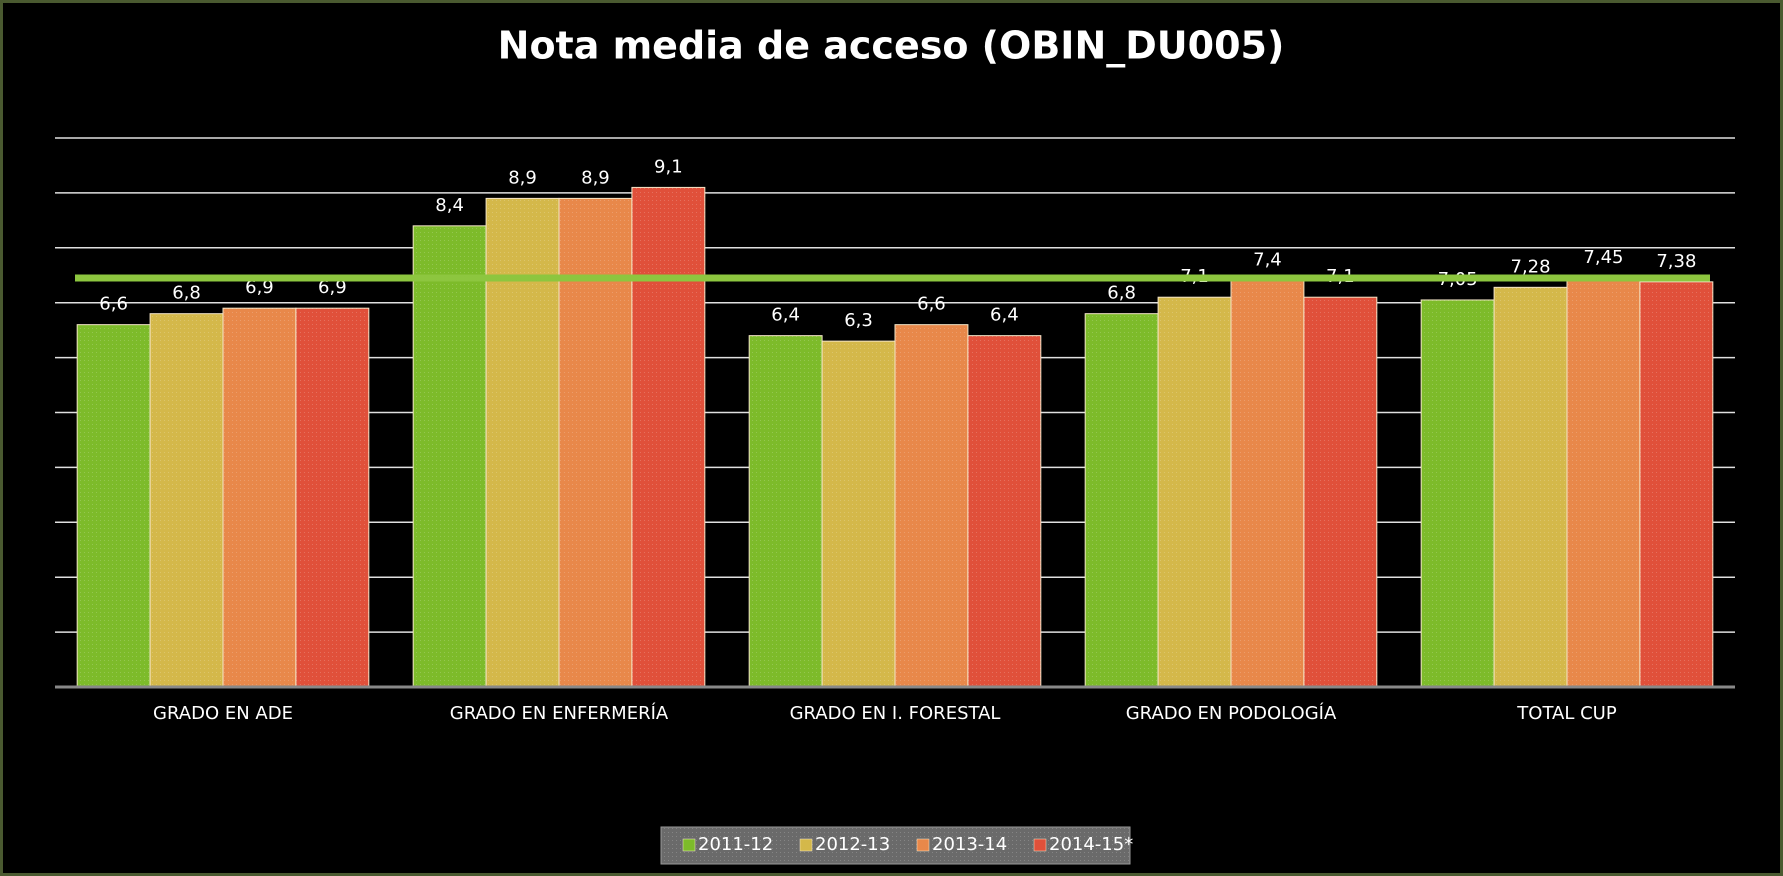  Describe the element at coordinates (852, 844) in the screenshot. I see `legend-label: 2012-13` at that location.